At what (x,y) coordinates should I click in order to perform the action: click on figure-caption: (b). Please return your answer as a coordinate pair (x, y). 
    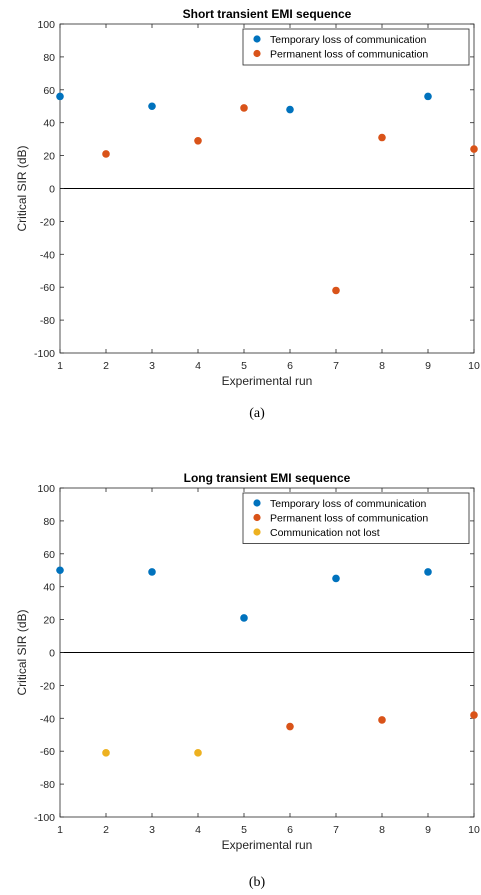
    Looking at the image, I should click on (257, 882).